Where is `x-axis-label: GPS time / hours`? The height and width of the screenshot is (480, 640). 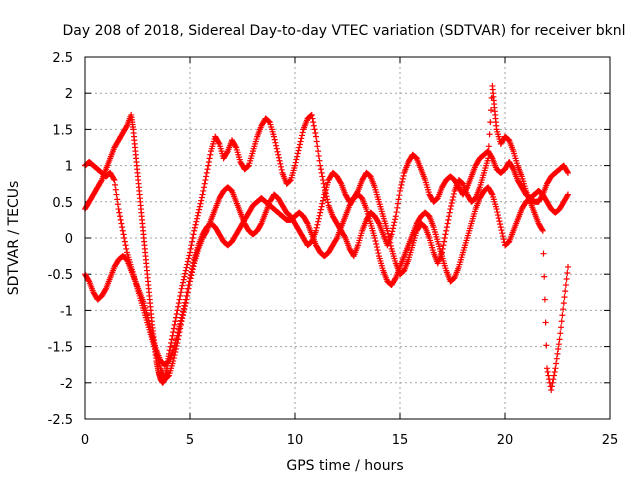
x-axis-label: GPS time / hours is located at coordinates (344, 466).